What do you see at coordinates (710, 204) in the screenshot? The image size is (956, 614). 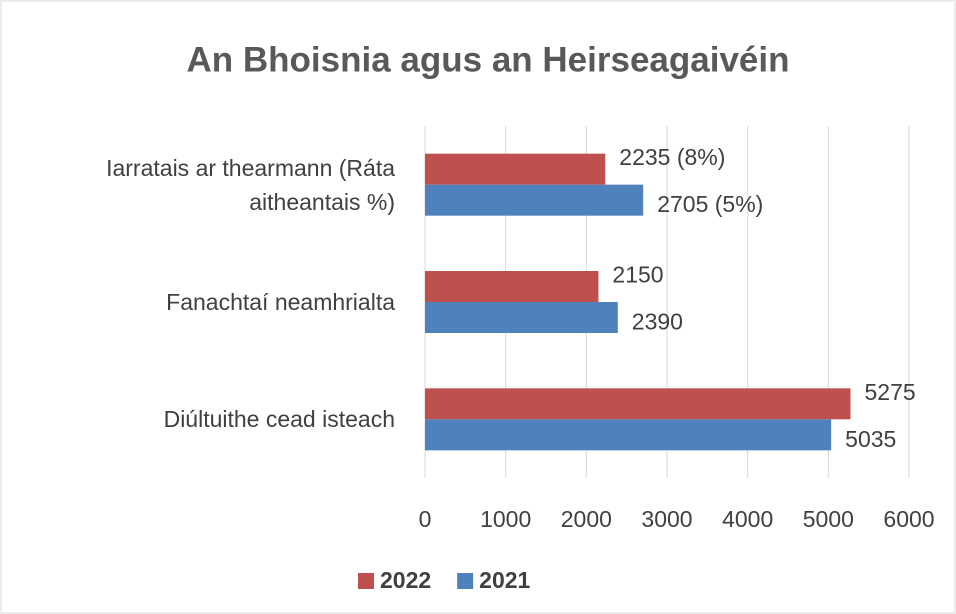 I see `data-label: 2705 (5%)` at bounding box center [710, 204].